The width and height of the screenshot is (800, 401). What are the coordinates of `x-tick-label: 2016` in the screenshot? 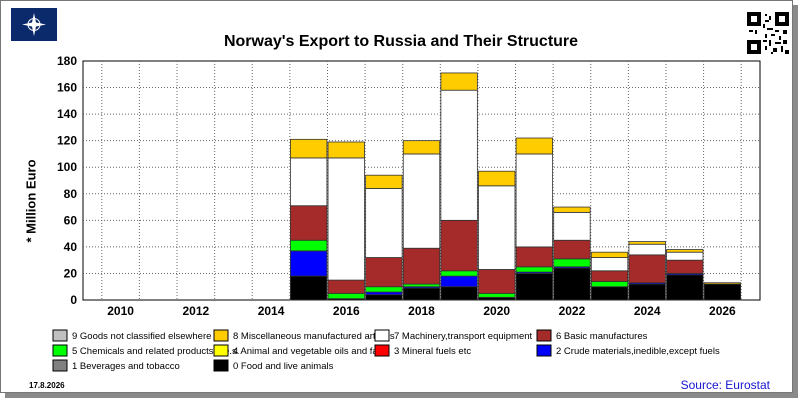 It's located at (346, 311).